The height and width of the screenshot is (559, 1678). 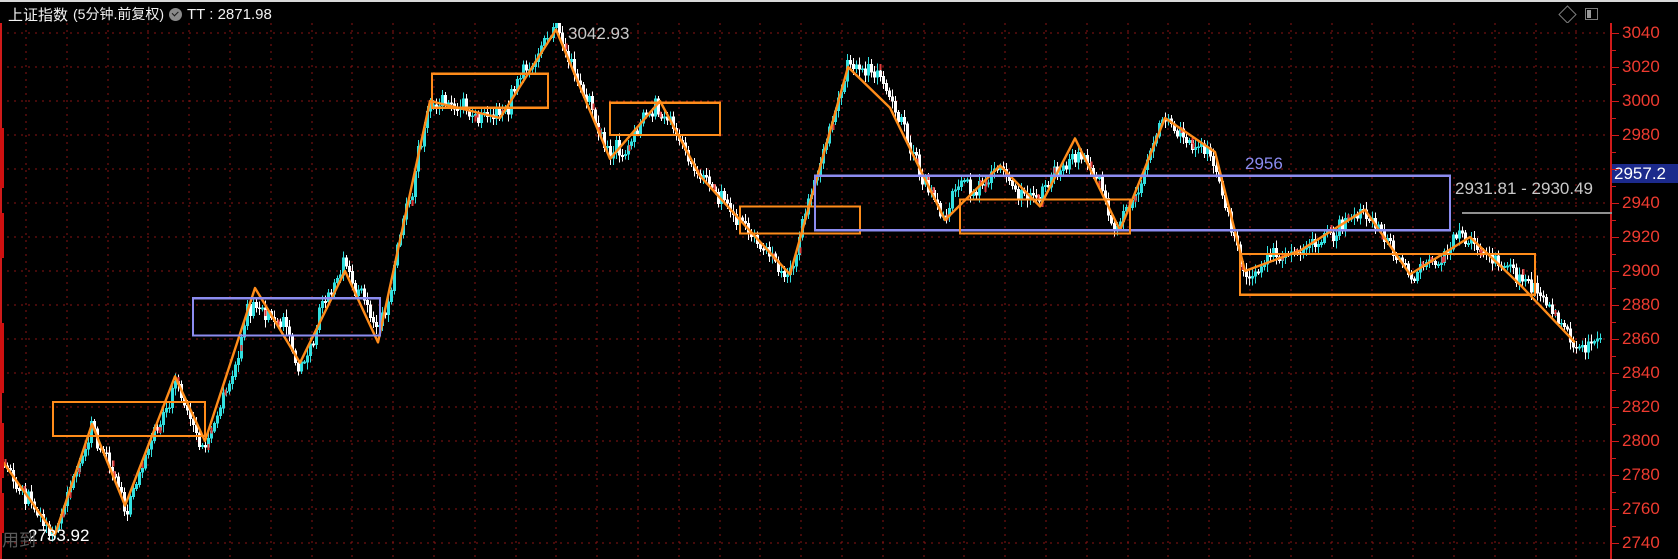 What do you see at coordinates (1641, 406) in the screenshot?
I see `axis-tick-label: 2820` at bounding box center [1641, 406].